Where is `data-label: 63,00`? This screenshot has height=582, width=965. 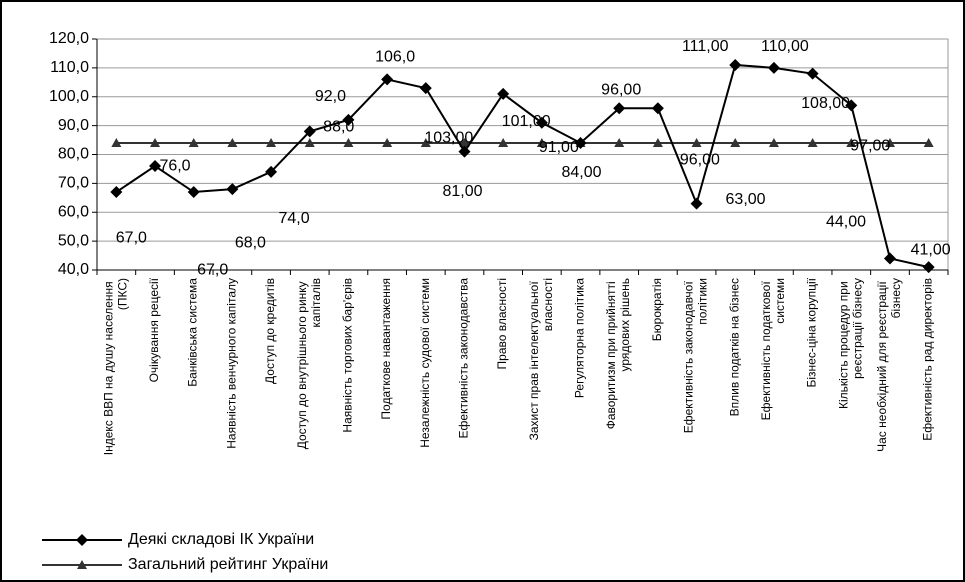 data-label: 63,00 is located at coordinates (746, 199).